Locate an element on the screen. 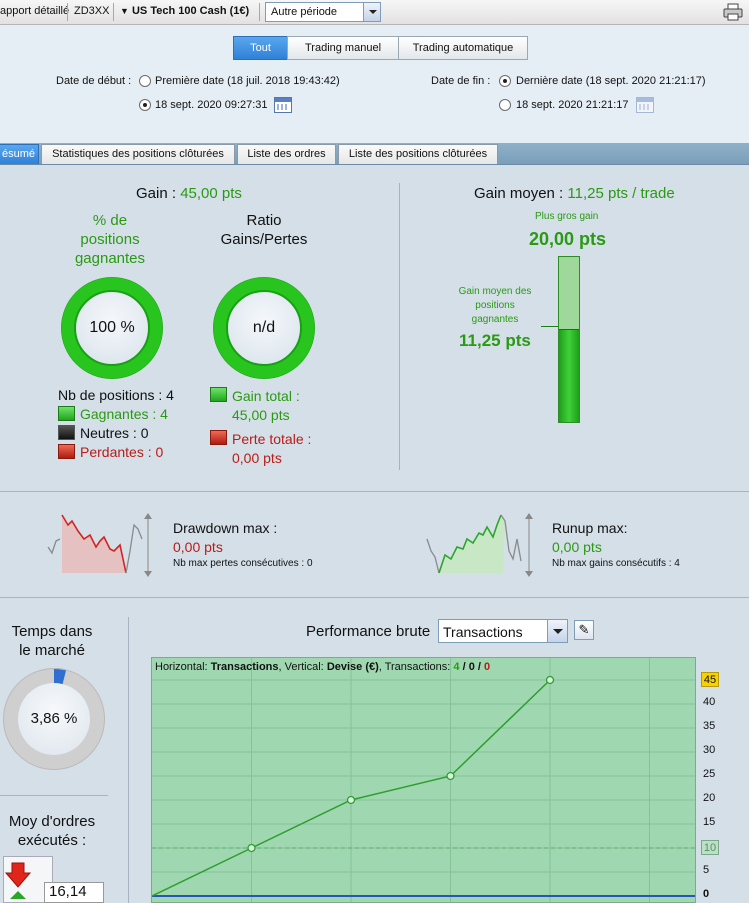 Image resolution: width=749 pixels, height=903 pixels. start-custom-option: 18 sept. 2020 09:27:31 is located at coordinates (211, 105).